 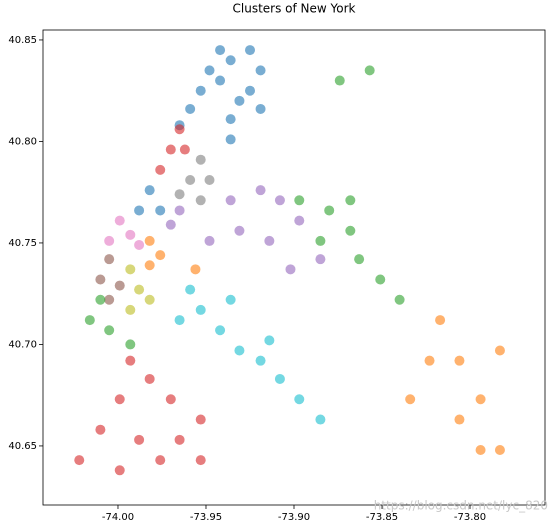 What do you see at coordinates (118, 517) in the screenshot?
I see `x-tick-label: -74.00` at bounding box center [118, 517].